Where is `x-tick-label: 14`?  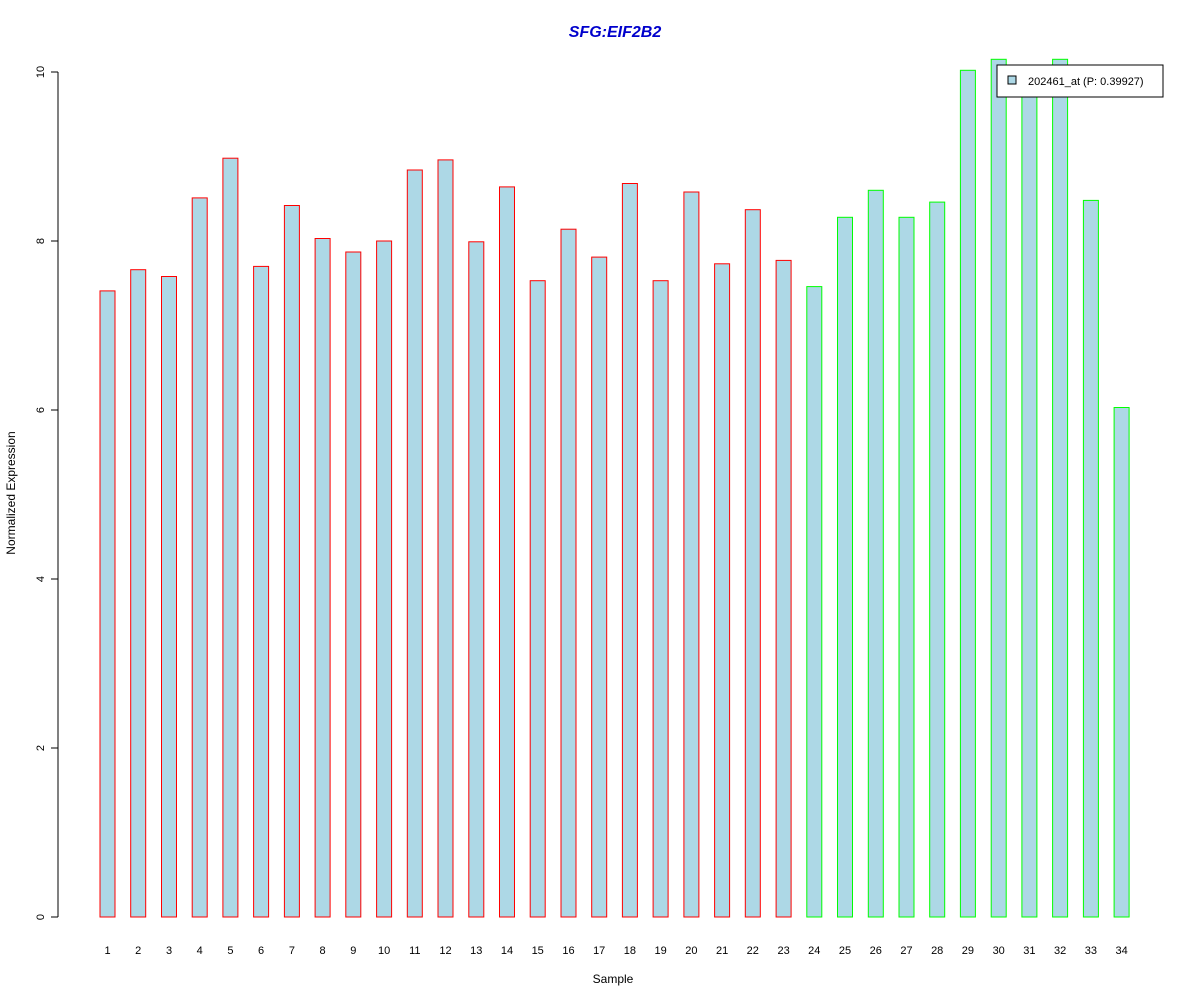
x-tick-label: 14 is located at coordinates (507, 951).